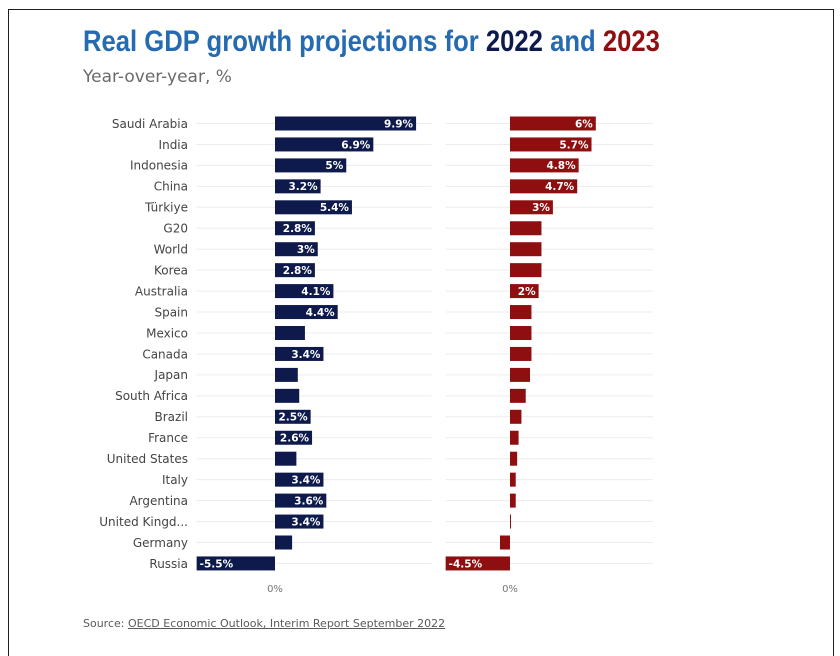  Describe the element at coordinates (518, 395) in the screenshot. I see `bar-2023-south-africa` at that location.